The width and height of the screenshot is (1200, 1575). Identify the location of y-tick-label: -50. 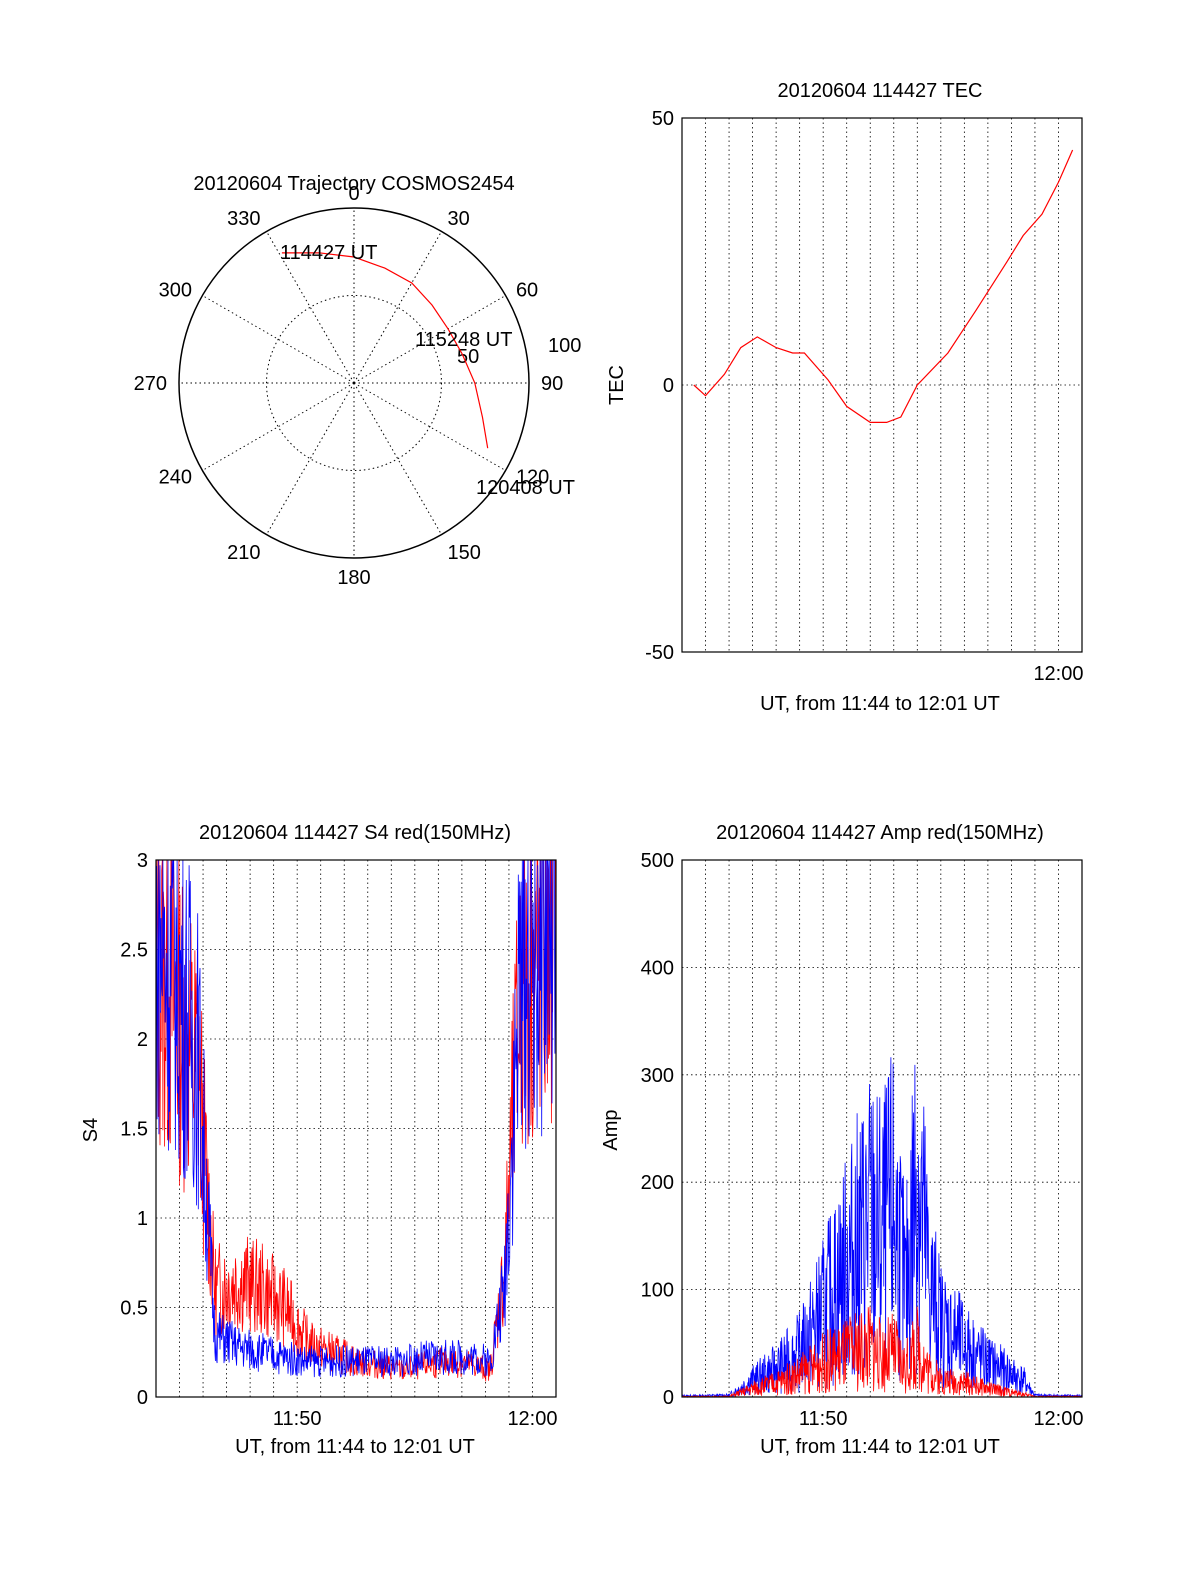
(659, 653).